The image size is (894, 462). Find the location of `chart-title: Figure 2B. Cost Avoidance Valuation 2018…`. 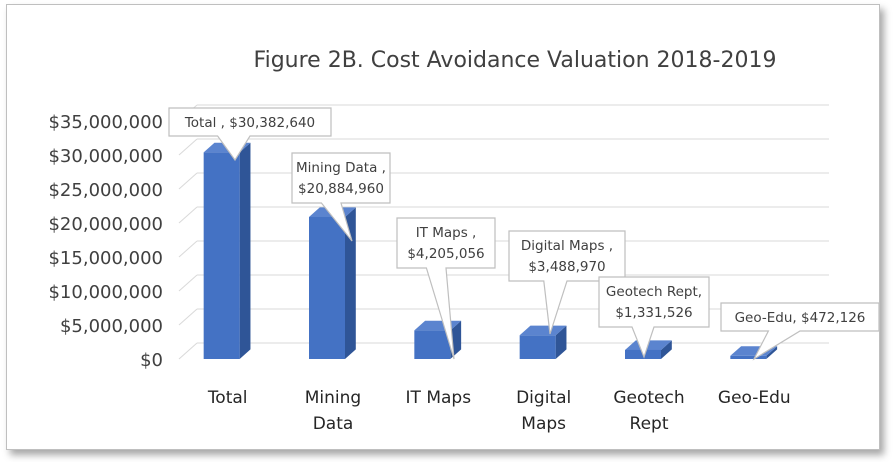

chart-title: Figure 2B. Cost Avoidance Valuation 2018… is located at coordinates (515, 60).